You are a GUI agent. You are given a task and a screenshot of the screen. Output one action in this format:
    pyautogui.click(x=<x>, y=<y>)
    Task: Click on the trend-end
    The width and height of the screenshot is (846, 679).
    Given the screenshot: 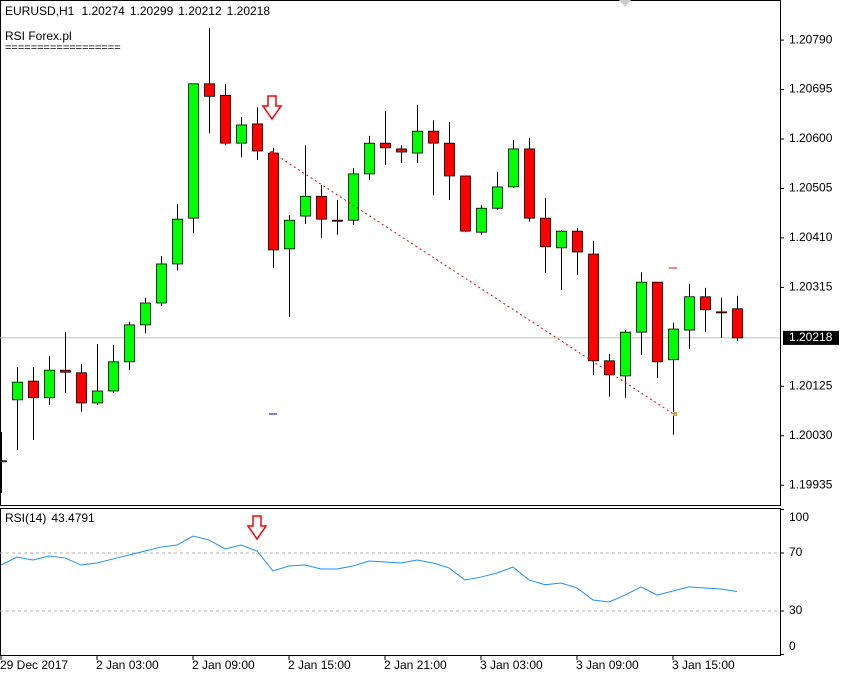 What is the action you would take?
    pyautogui.click(x=675, y=414)
    